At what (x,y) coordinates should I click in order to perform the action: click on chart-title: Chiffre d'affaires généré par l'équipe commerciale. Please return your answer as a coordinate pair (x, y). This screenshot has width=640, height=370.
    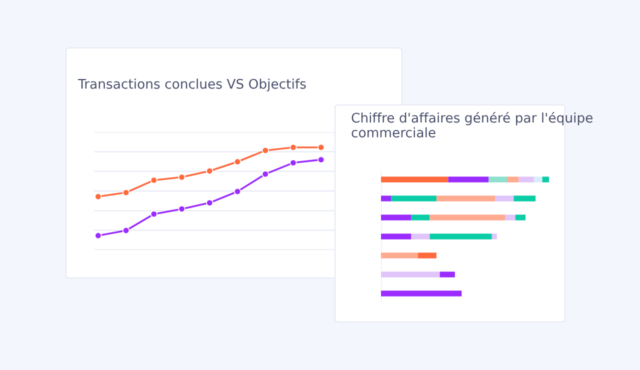
    Looking at the image, I should click on (472, 125).